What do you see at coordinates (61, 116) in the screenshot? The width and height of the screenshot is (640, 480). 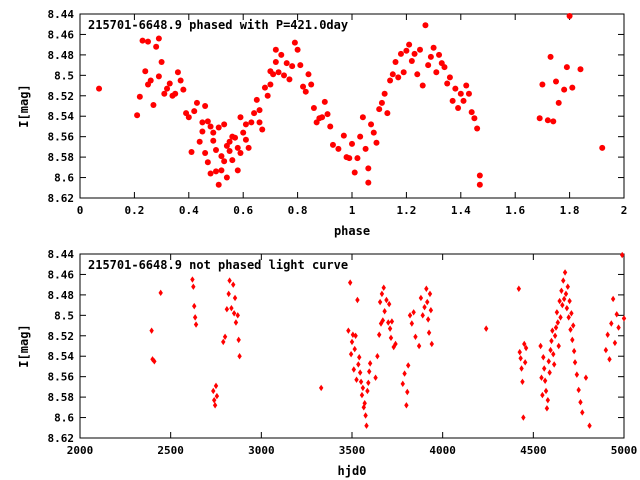 I see `phased-y-tick-label: 8.54` at bounding box center [61, 116].